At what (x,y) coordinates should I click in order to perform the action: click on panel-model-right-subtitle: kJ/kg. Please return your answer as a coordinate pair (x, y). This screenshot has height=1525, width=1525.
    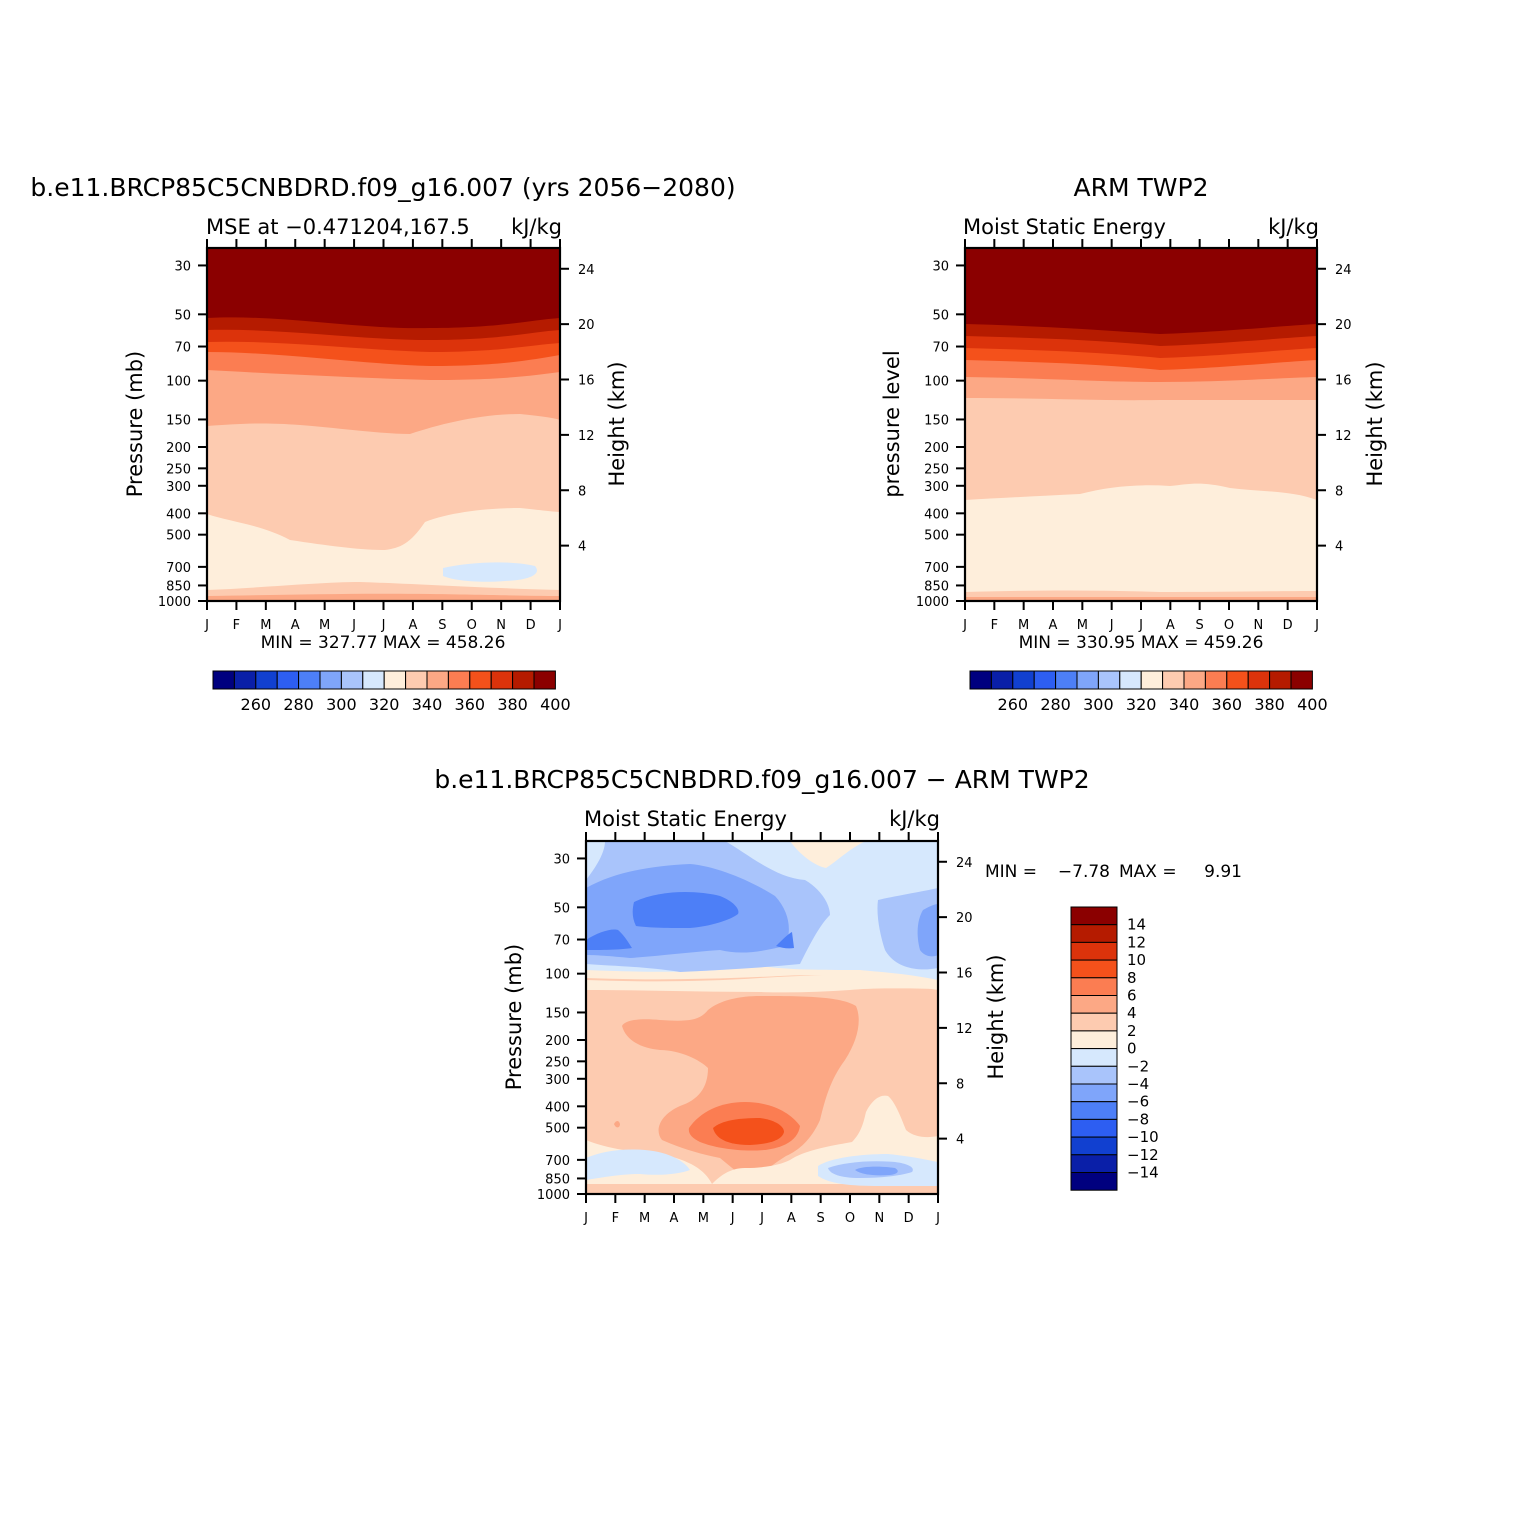
    Looking at the image, I should click on (536, 227).